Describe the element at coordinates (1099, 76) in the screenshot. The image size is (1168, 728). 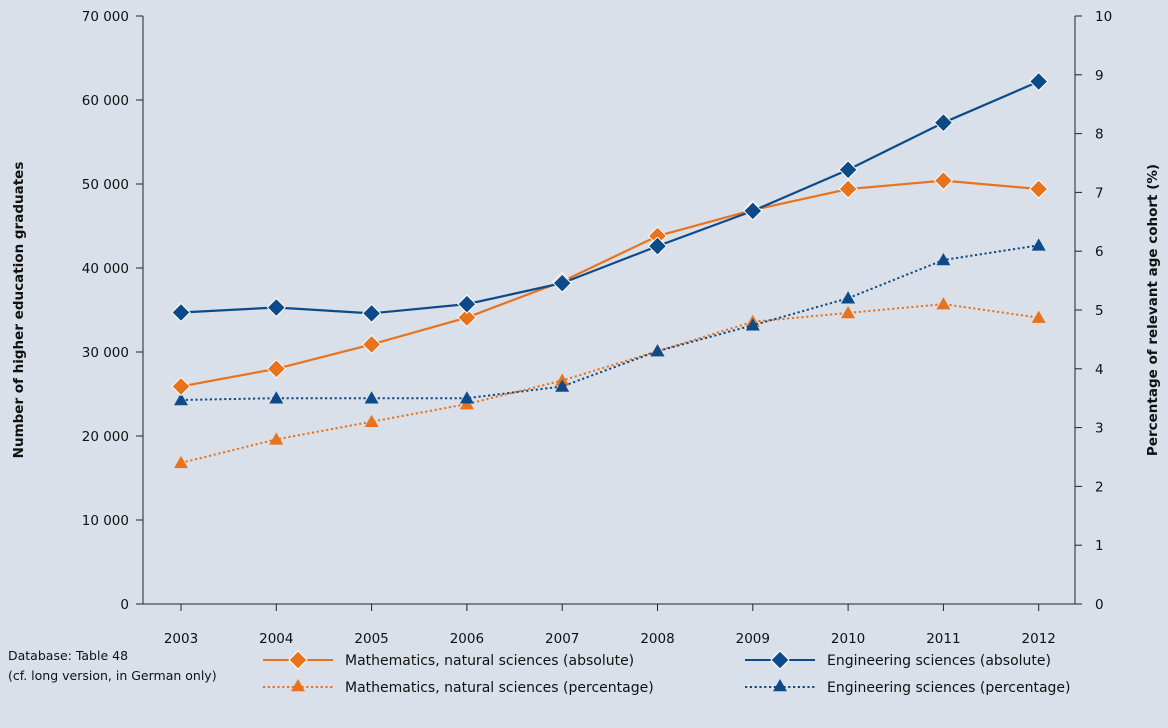
I see `y-right-tick-label: 9` at that location.